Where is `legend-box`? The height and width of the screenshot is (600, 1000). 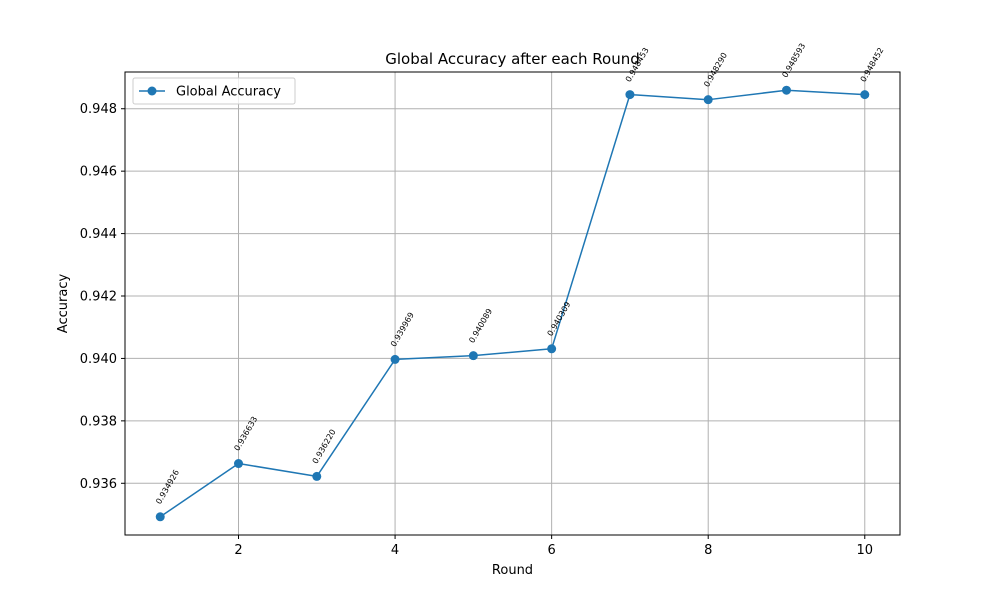 legend-box is located at coordinates (214, 91).